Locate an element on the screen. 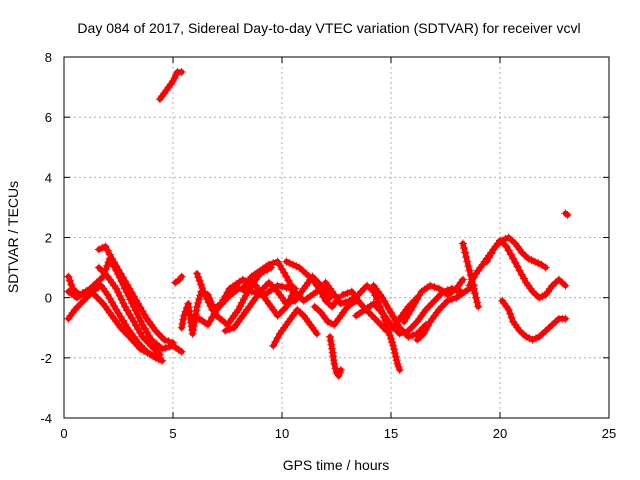  y-tick-label: 6 is located at coordinates (48, 117).